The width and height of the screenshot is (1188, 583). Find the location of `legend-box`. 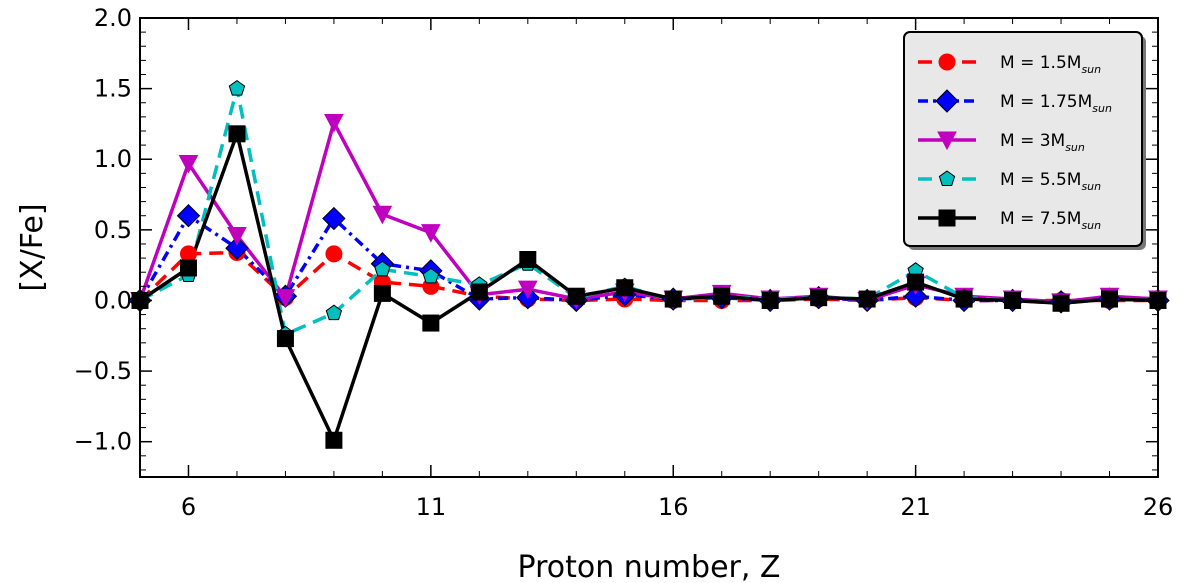

legend-box is located at coordinates (1023, 139).